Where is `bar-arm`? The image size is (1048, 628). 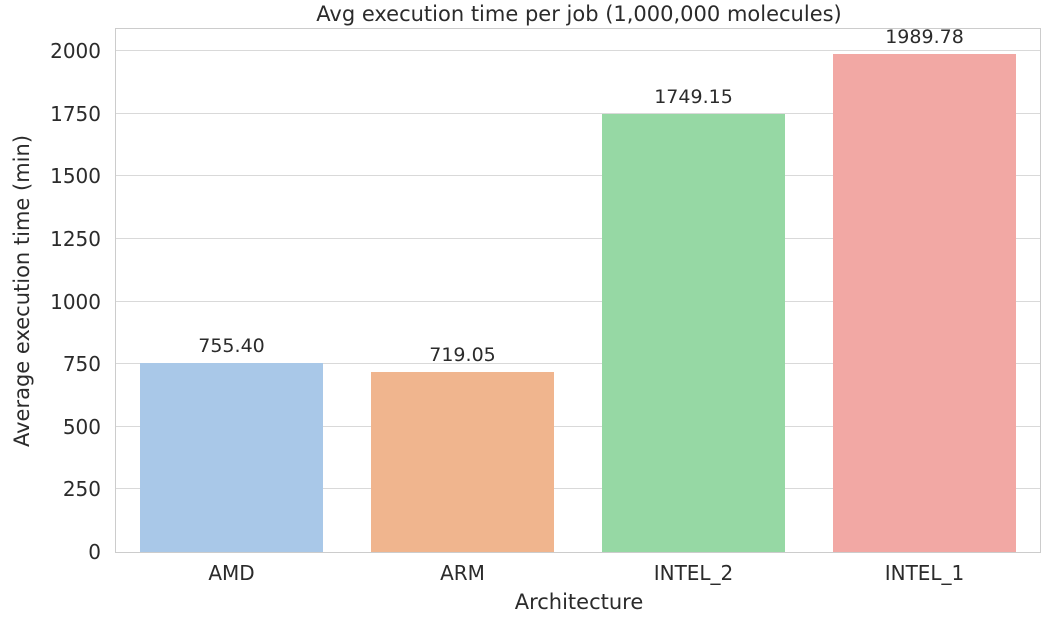 bar-arm is located at coordinates (462, 461).